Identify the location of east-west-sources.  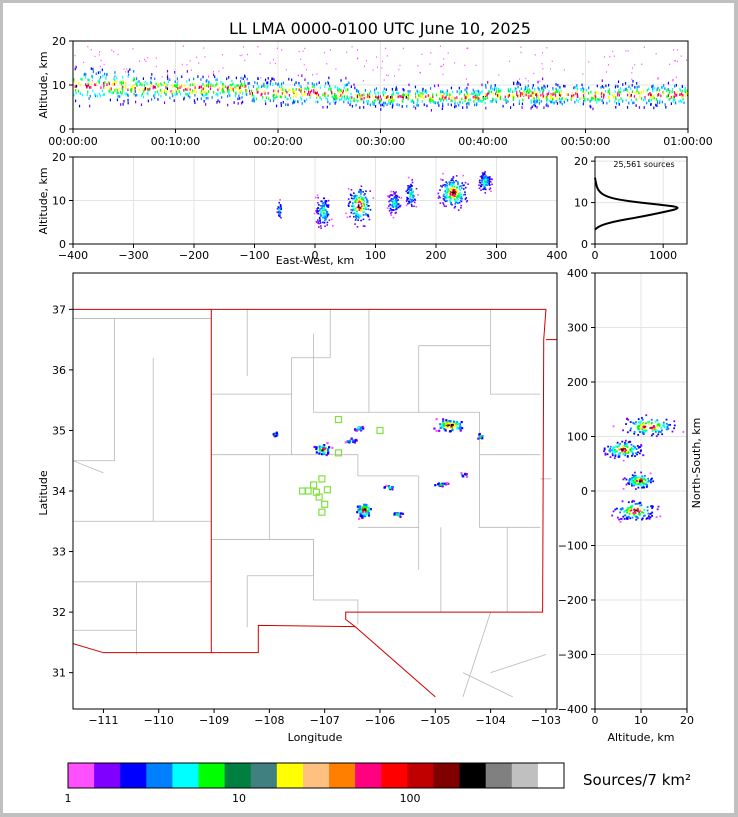
(384, 200).